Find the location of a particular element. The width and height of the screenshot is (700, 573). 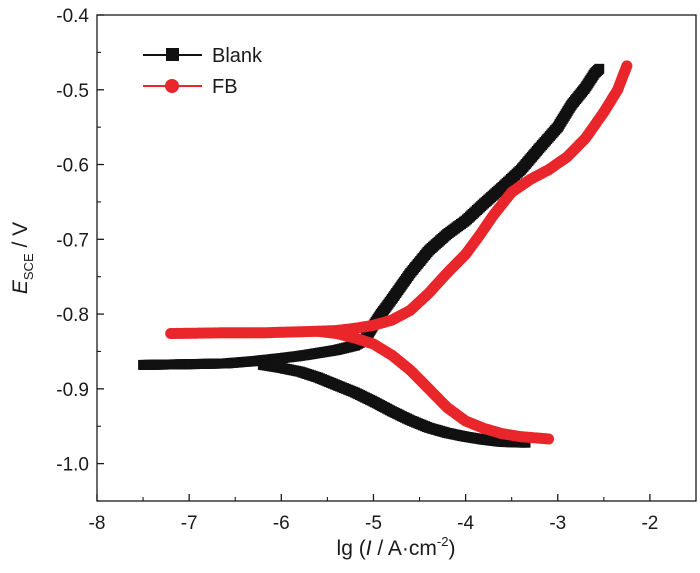

x-axis-title-suffix: ) is located at coordinates (451, 548).